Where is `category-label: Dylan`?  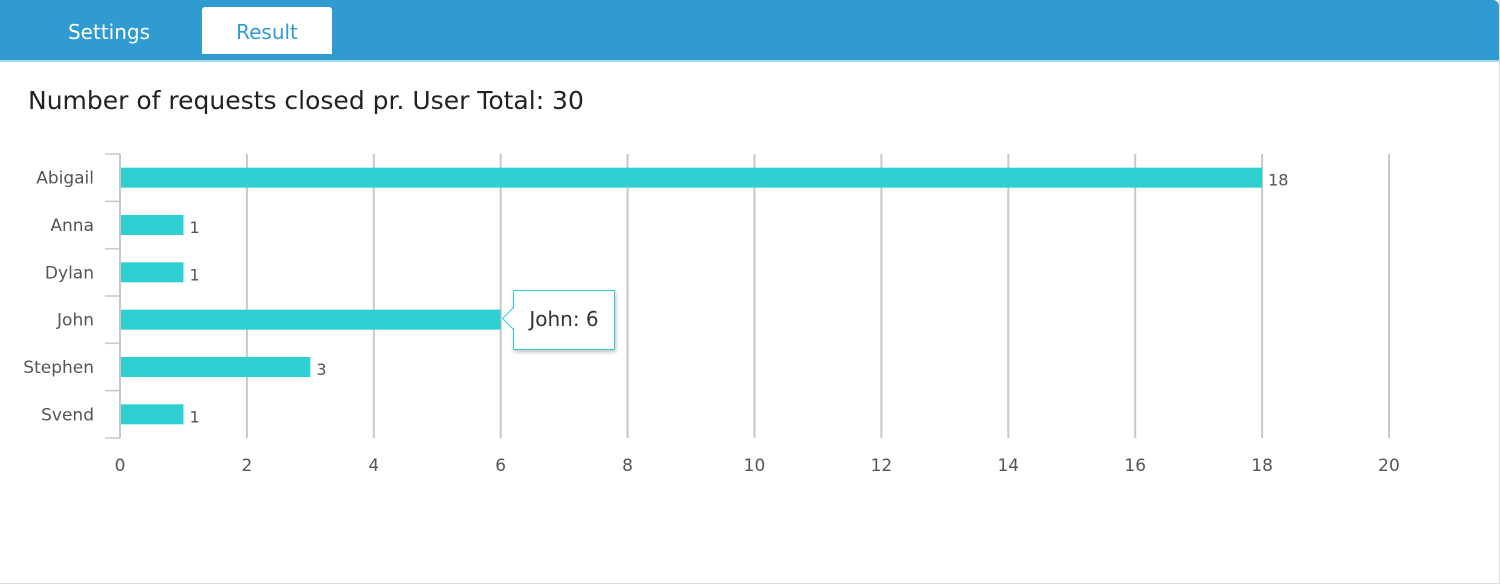
category-label: Dylan is located at coordinates (69, 273).